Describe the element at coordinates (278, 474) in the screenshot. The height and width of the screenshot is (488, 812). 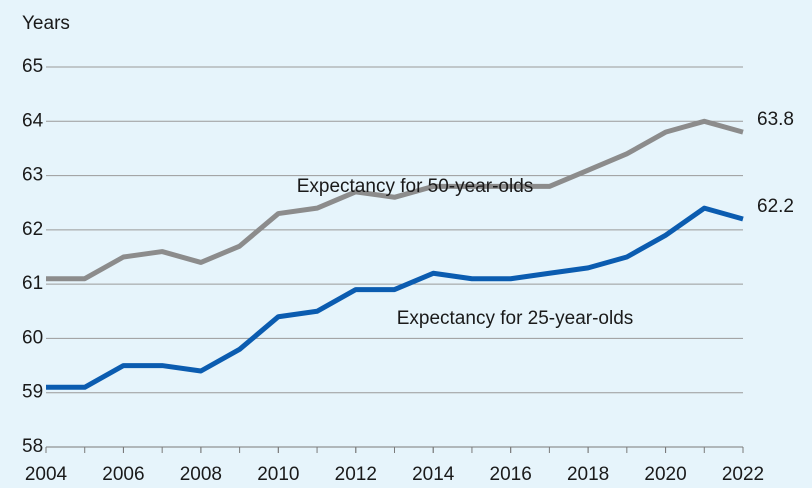
I see `x-tick-label: 2010` at that location.